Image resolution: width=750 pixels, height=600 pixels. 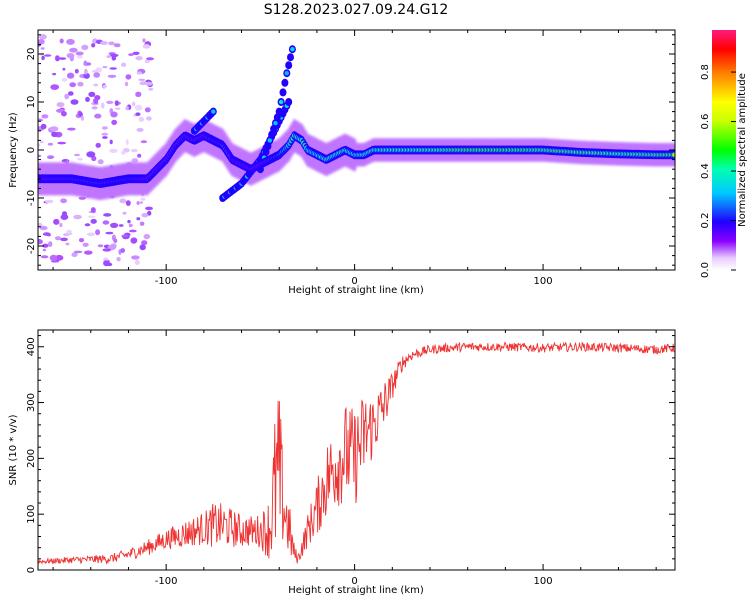 What do you see at coordinates (356, 590) in the screenshot?
I see `snr-x-label: Height of straight line (km)` at bounding box center [356, 590].